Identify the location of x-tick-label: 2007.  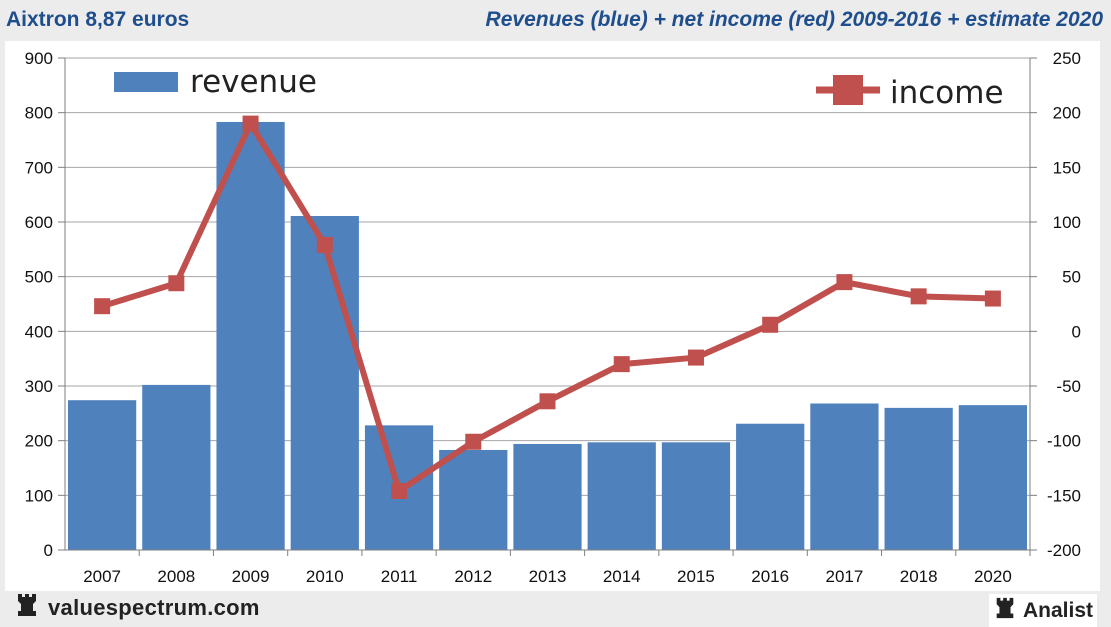
(102, 576).